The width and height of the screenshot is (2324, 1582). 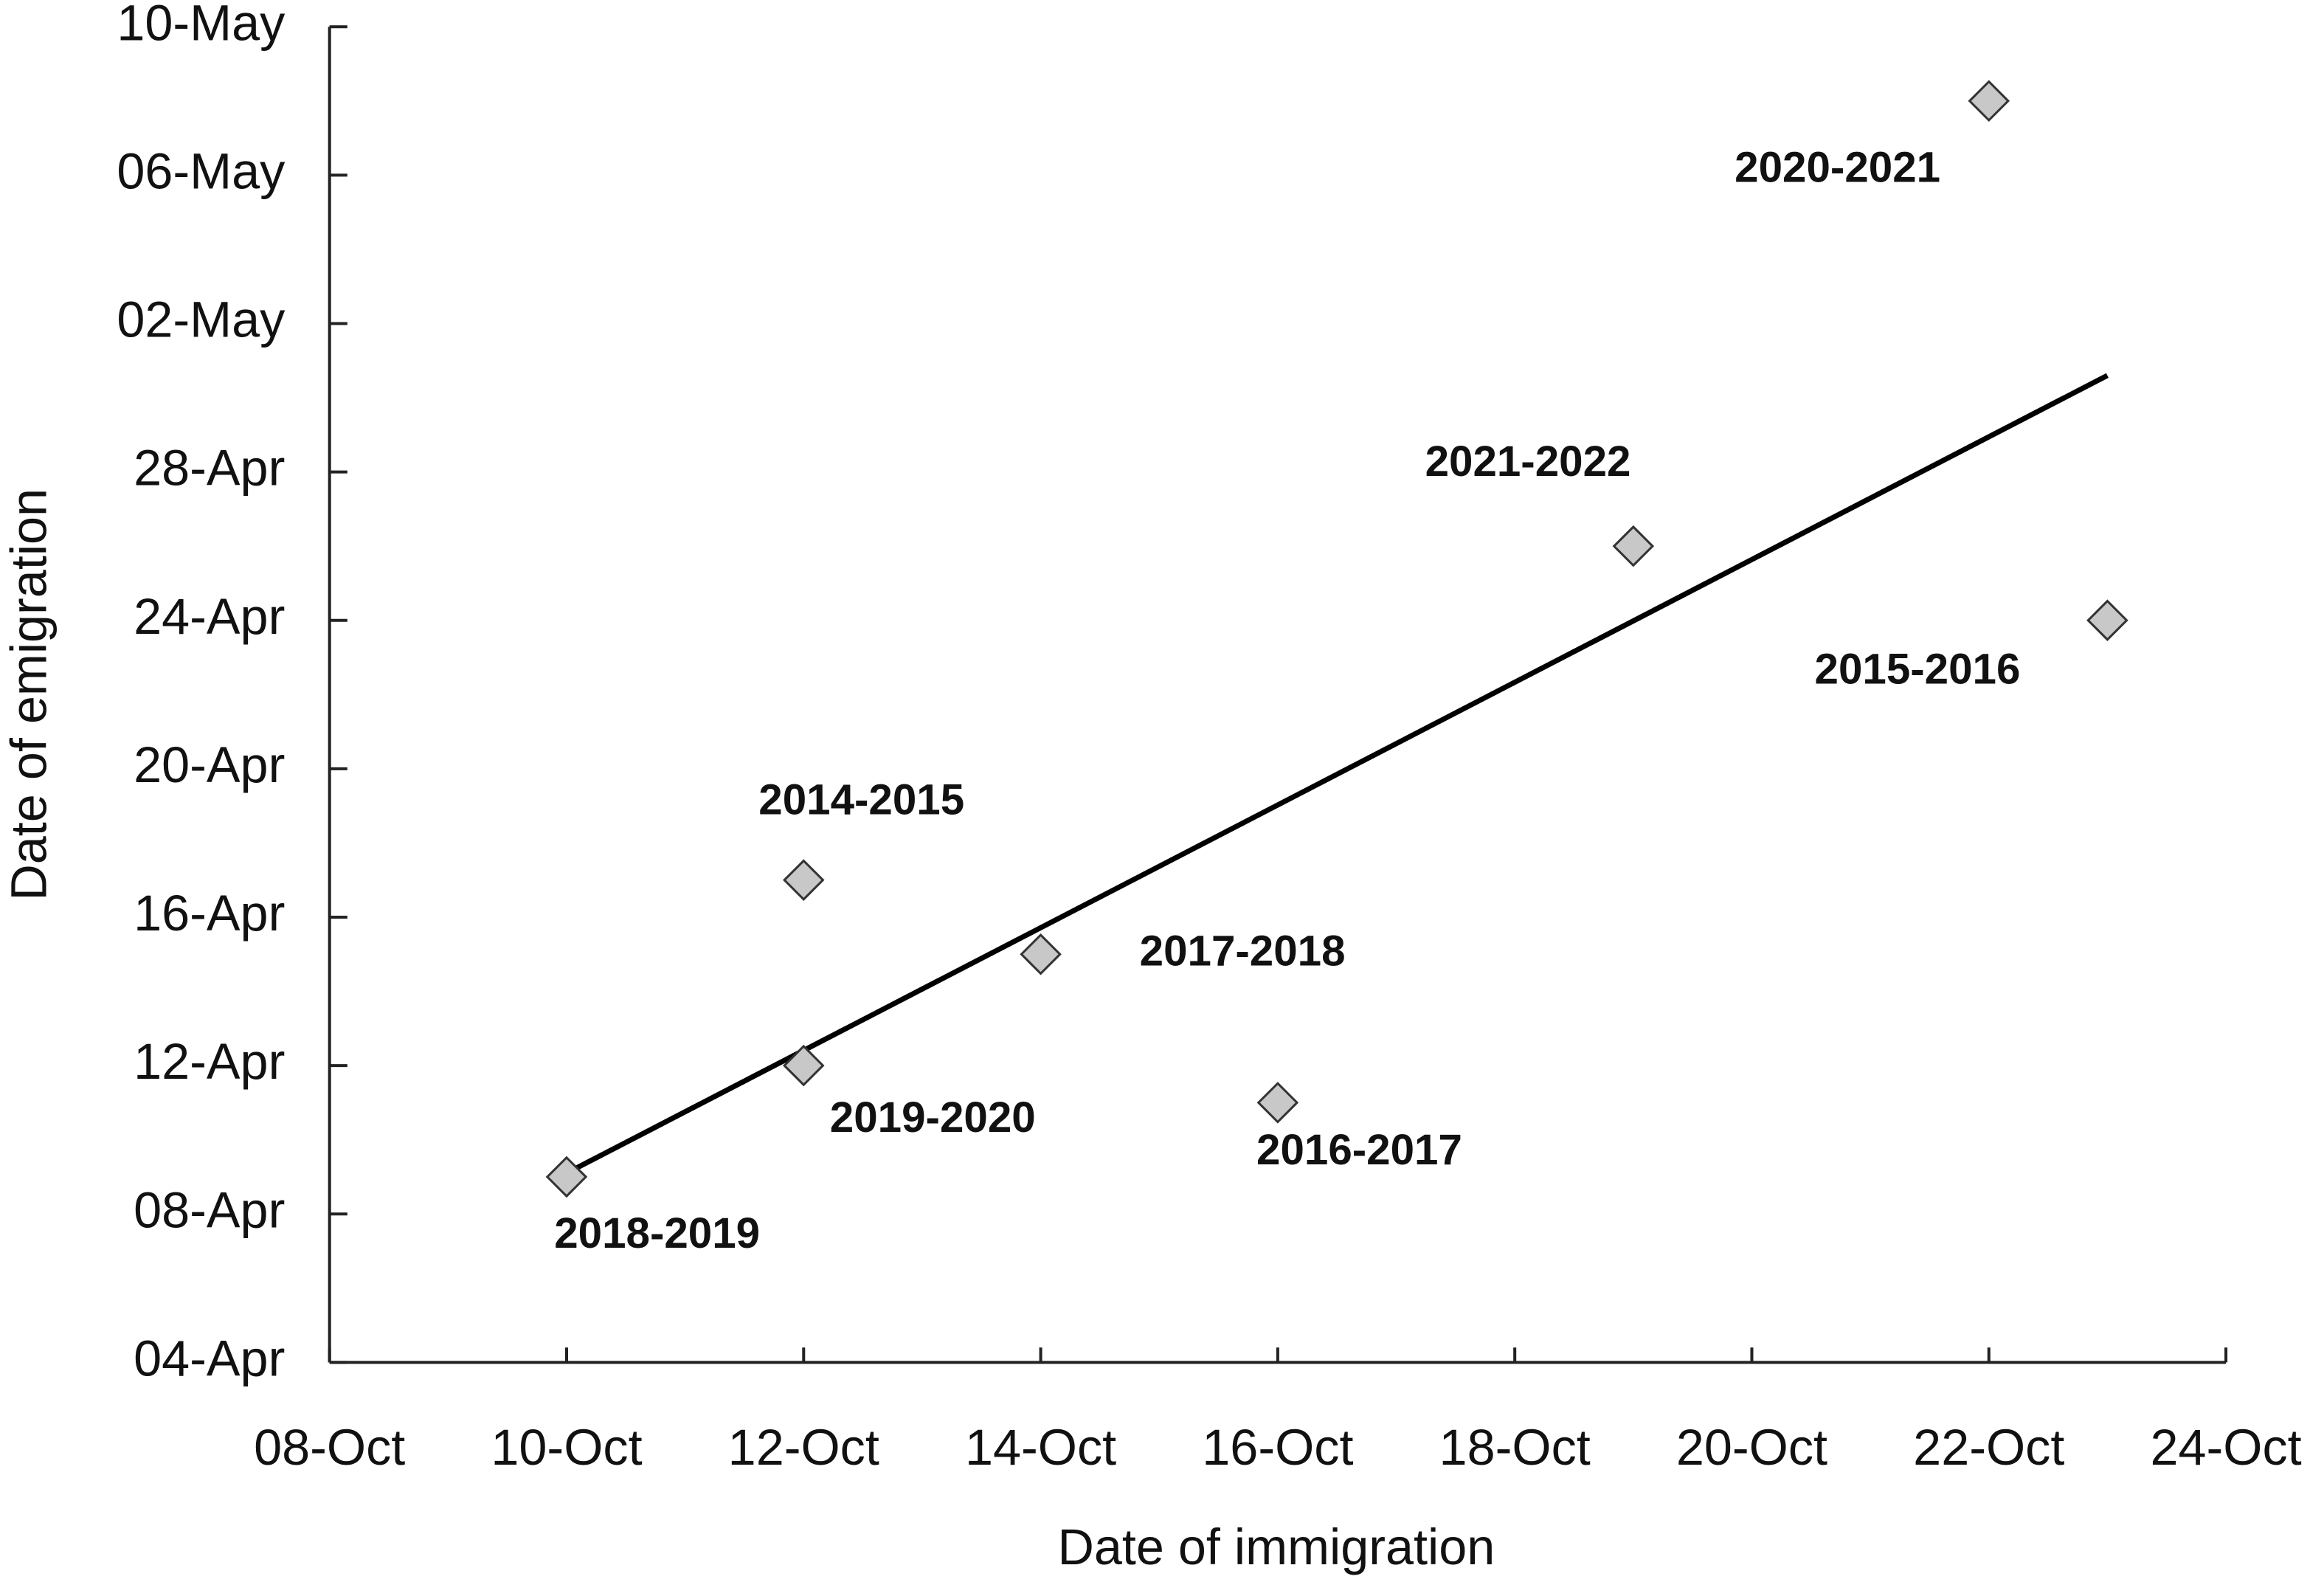 What do you see at coordinates (209, 1062) in the screenshot?
I see `y-tick-label: 12-Apr` at bounding box center [209, 1062].